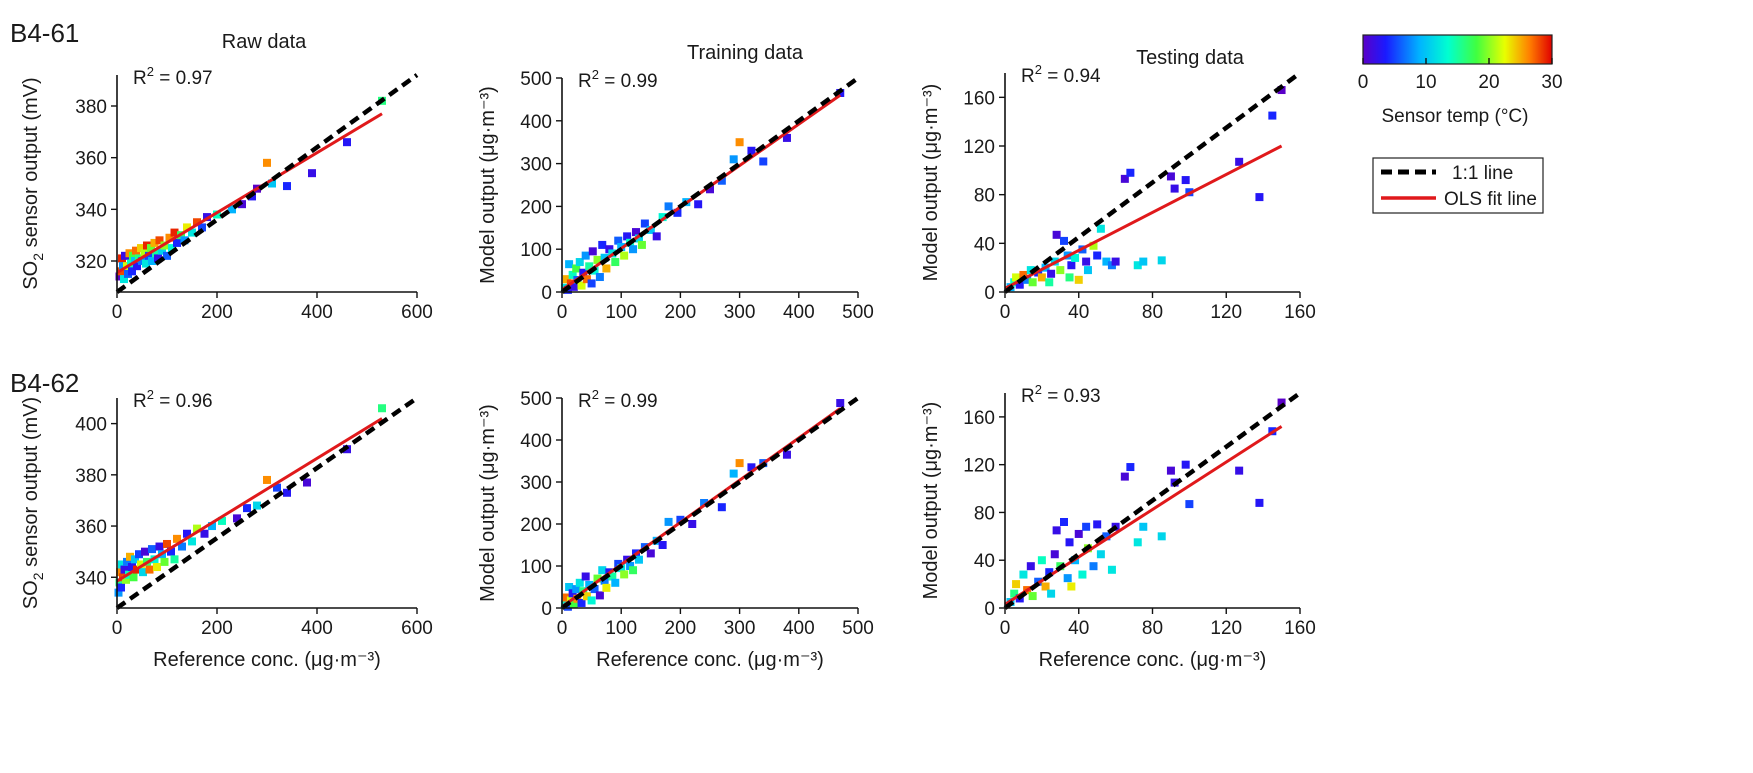 Image resolution: width=1753 pixels, height=773 pixels. I want to click on x-axis-label: Reference conc. (μg·m⁻³), so click(710, 660).